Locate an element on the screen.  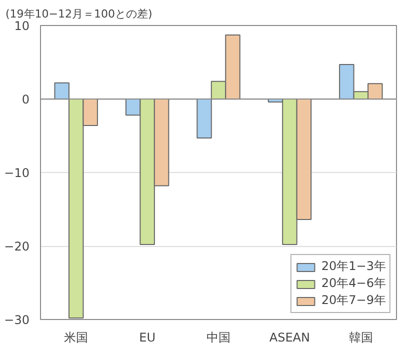
y-tick-label: 0 is located at coordinates (26, 99).